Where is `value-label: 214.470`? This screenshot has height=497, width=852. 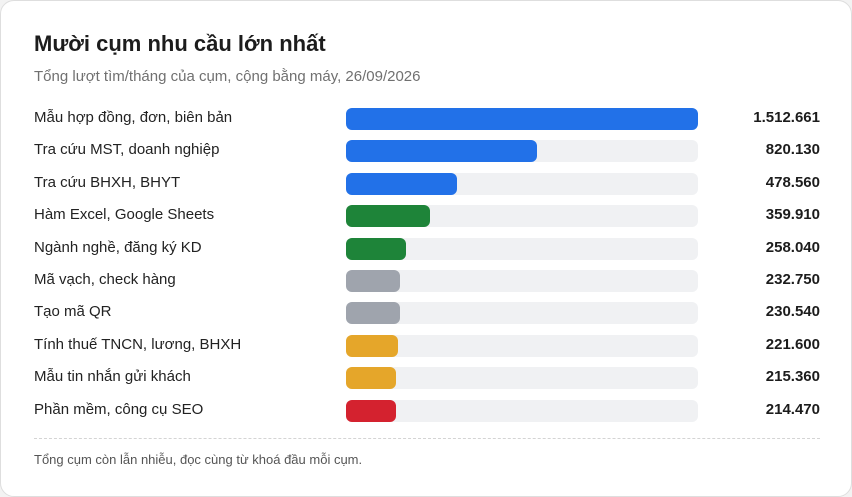 value-label: 214.470 is located at coordinates (792, 409).